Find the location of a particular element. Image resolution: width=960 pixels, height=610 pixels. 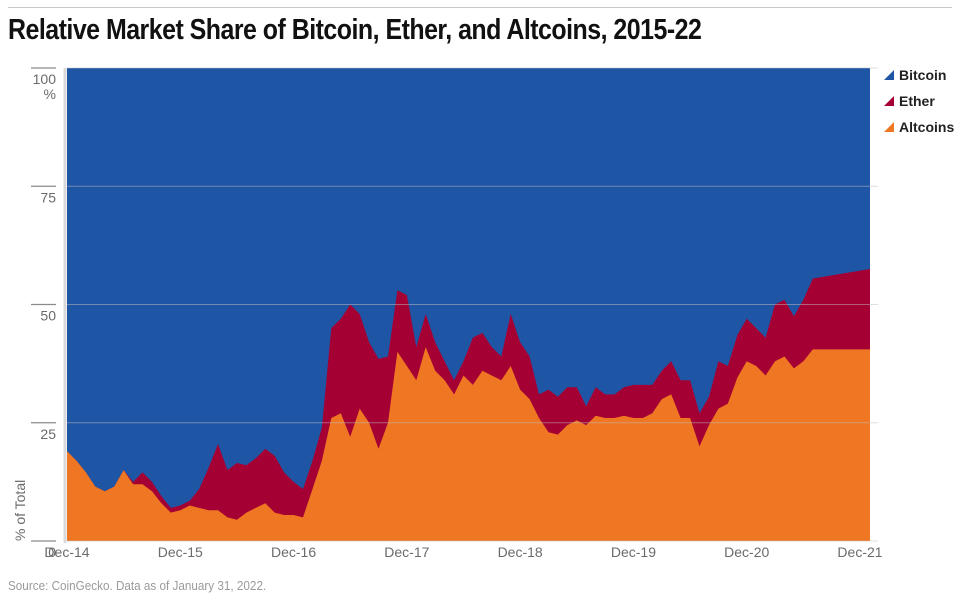

legend-swatch-bitcoin is located at coordinates (889, 75).